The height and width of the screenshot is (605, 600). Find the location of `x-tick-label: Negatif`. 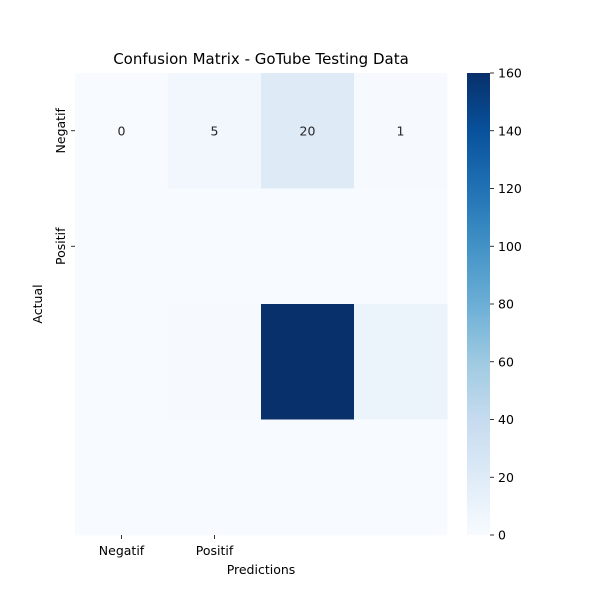

x-tick-label: Negatif is located at coordinates (122, 550).